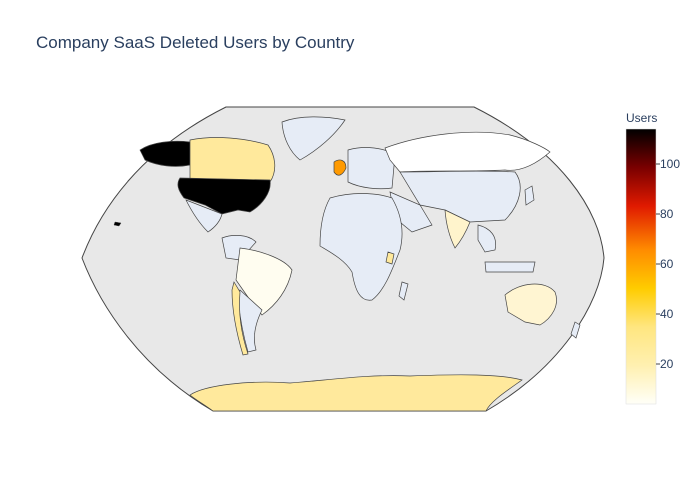  I want to click on country-russia, so click(467, 152).